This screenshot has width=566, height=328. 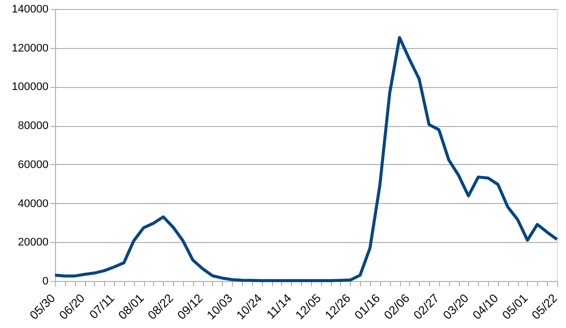 What do you see at coordinates (33, 164) in the screenshot?
I see `y-tick-label: 60000` at bounding box center [33, 164].